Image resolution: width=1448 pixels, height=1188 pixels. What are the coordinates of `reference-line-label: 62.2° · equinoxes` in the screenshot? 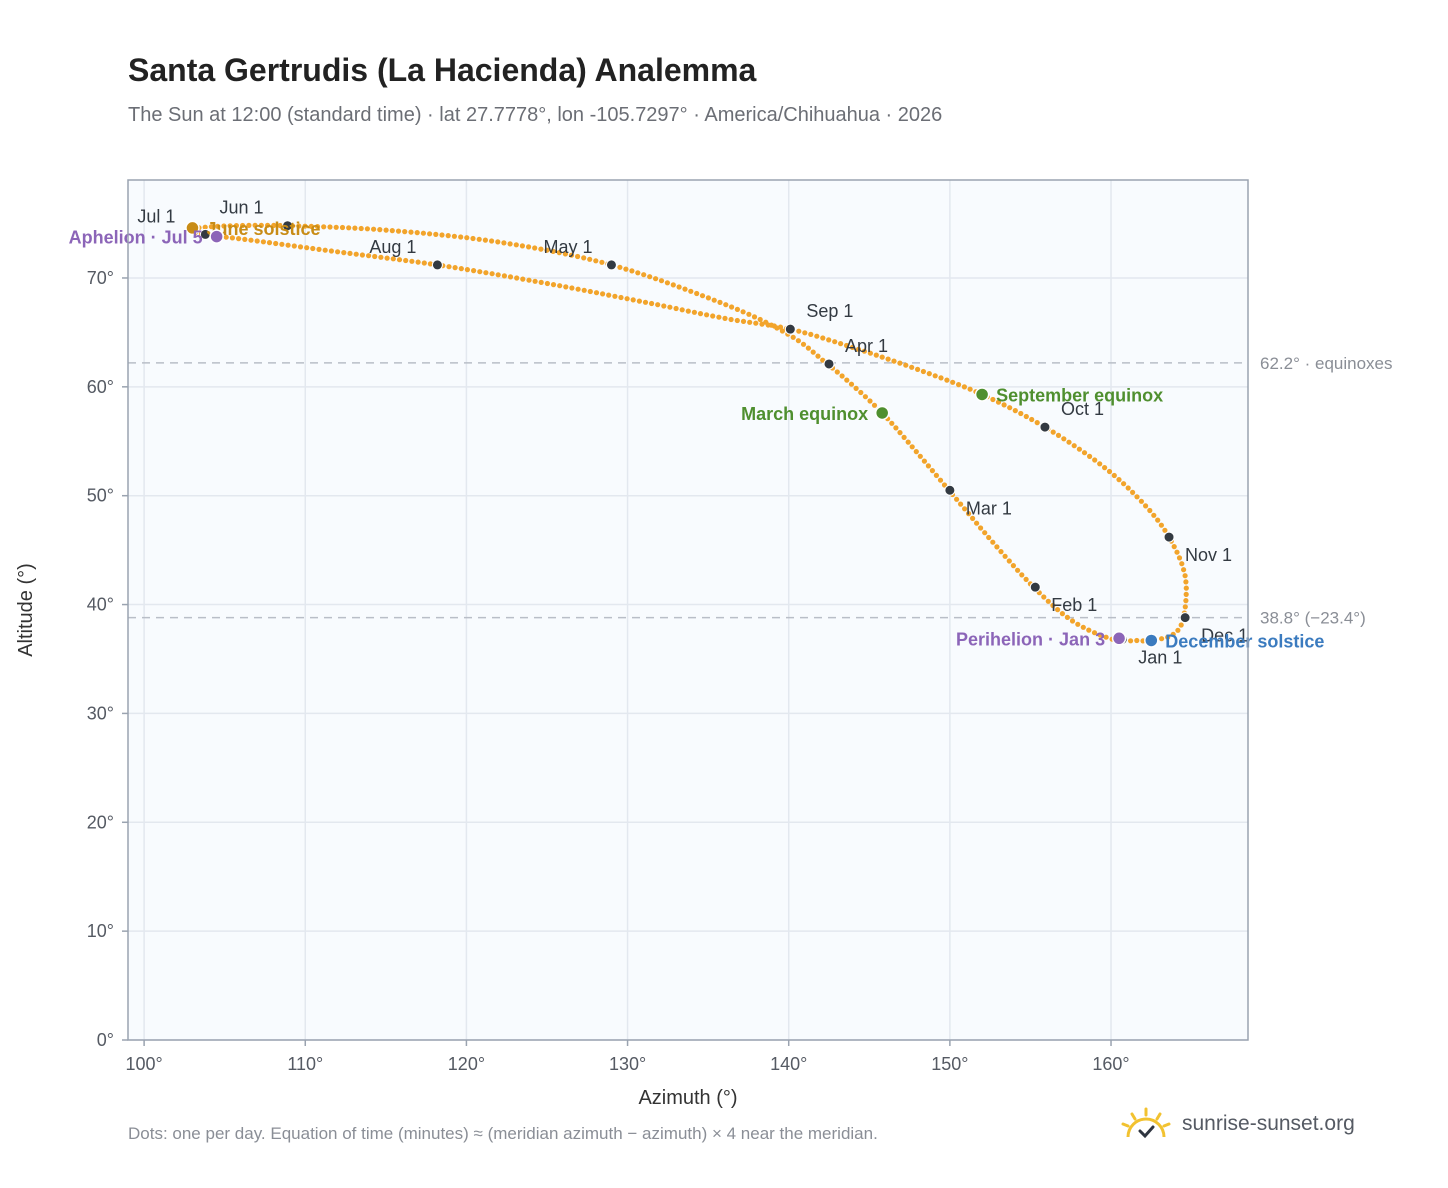 It's located at (1326, 363).